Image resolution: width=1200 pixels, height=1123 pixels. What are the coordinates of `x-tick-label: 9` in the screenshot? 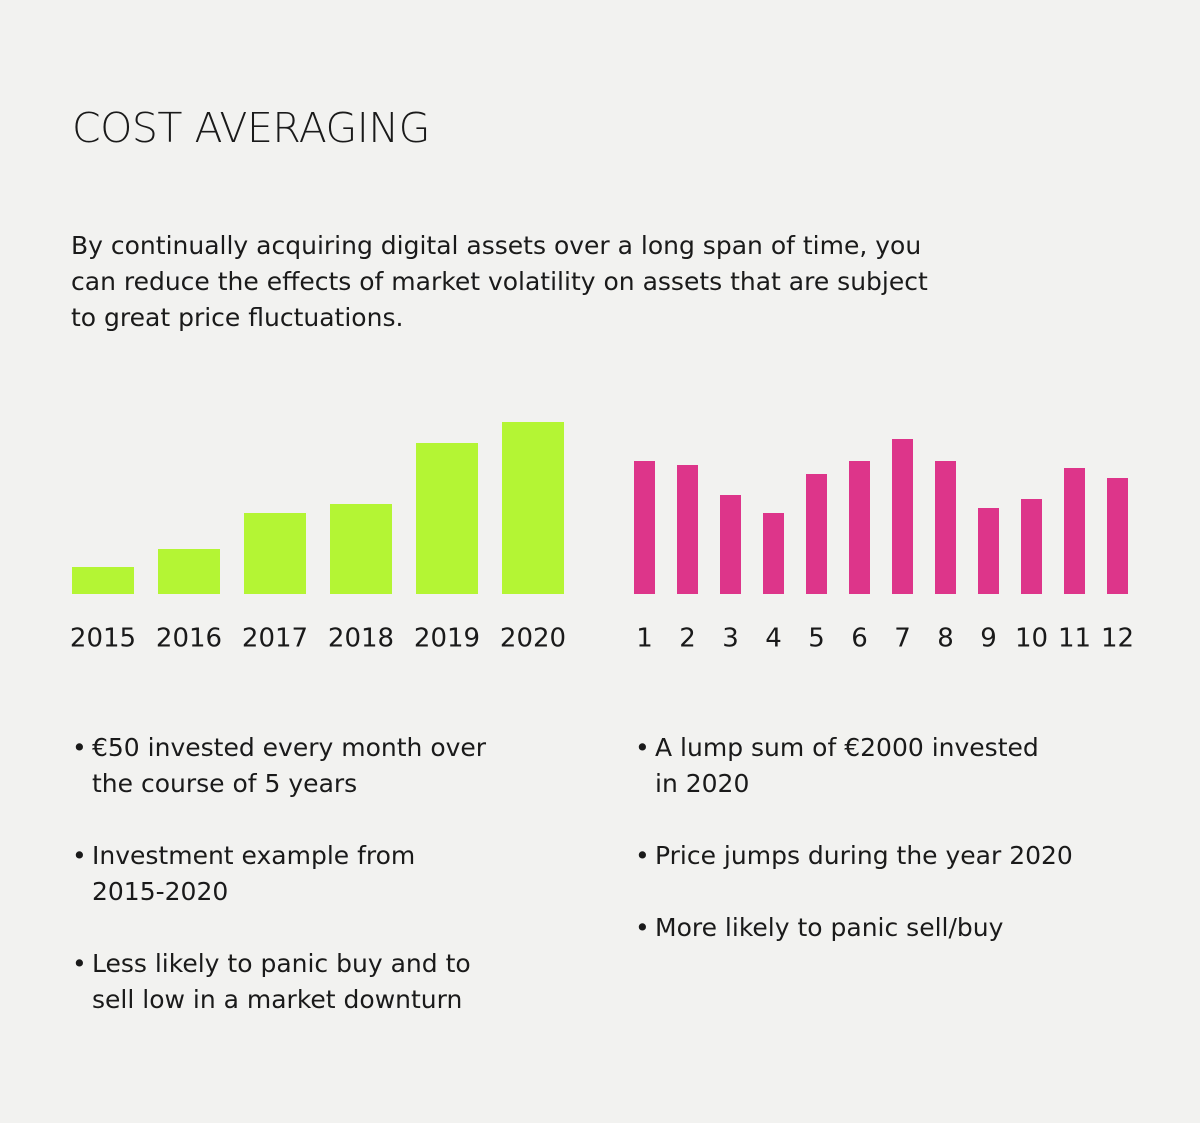 It's located at (988, 639).